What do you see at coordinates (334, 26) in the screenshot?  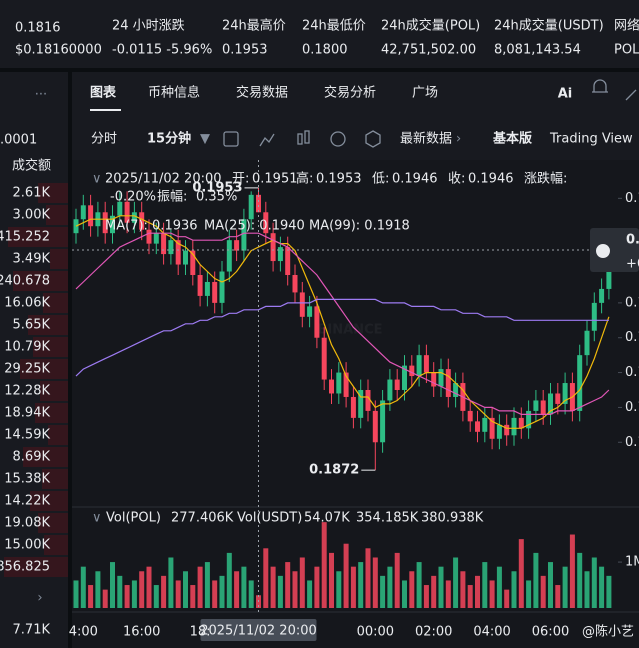 I see `stat-label: 24h最低价` at bounding box center [334, 26].